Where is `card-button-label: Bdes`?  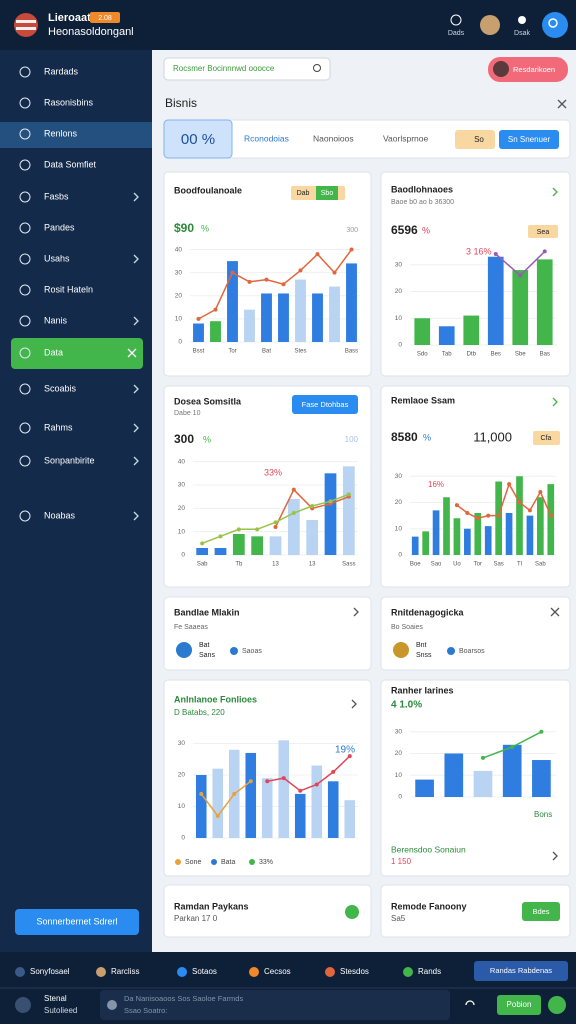 card-button-label: Bdes is located at coordinates (540, 911).